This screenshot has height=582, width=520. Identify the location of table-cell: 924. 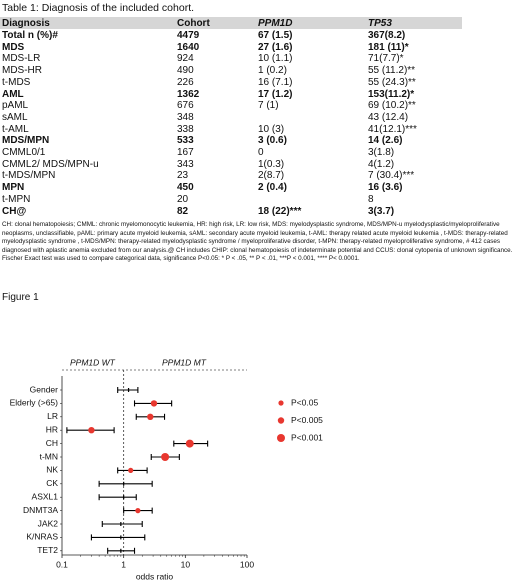
(185, 59).